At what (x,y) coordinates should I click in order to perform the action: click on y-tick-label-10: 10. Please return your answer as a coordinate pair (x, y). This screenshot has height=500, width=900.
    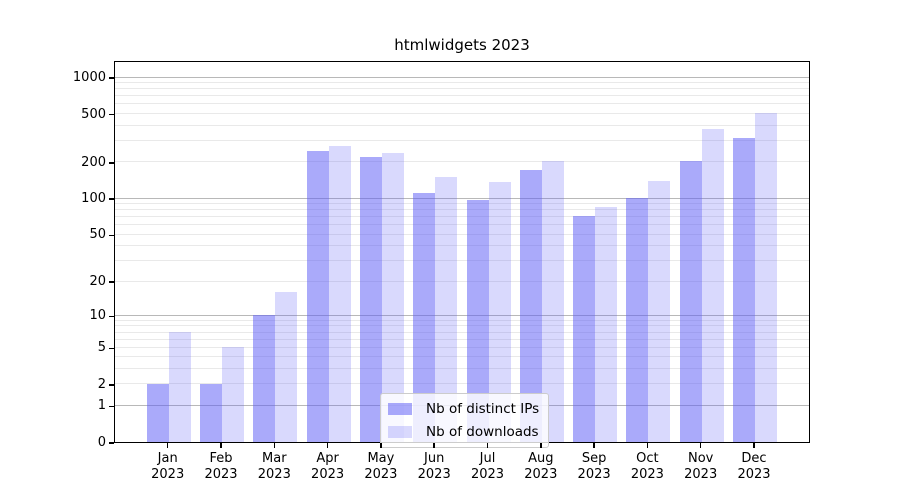
    Looking at the image, I should click on (97, 316).